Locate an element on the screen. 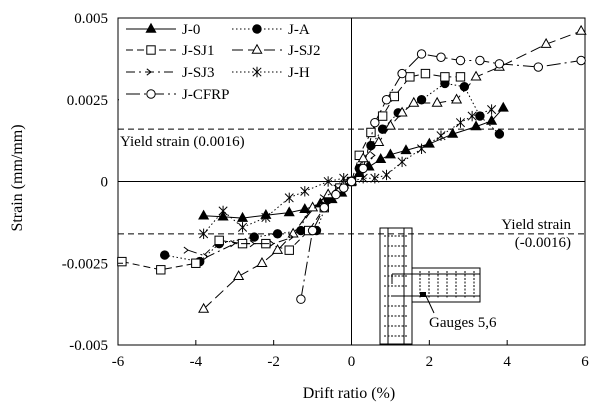  legend: J-0 J-A J-SJ1 J-SJ2 J-SJ3 J-H J-CFRP is located at coordinates (234, 67).